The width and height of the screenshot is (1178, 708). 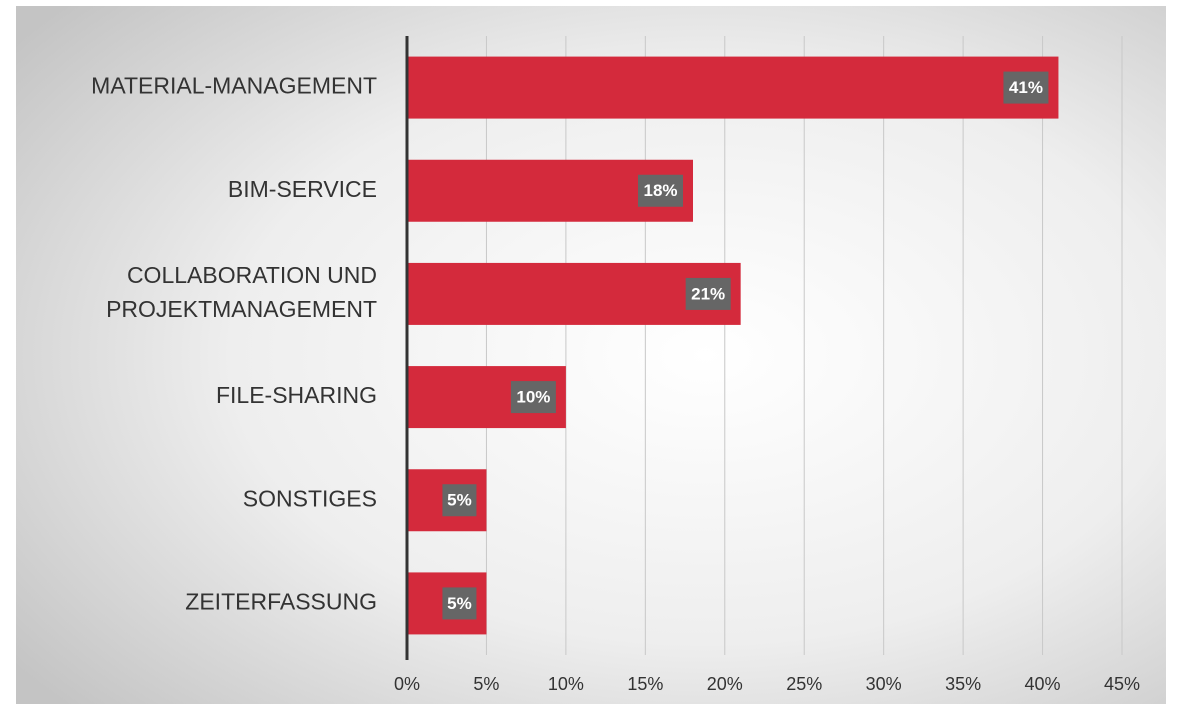 I want to click on x-tick-label: 5%, so click(x=486, y=684).